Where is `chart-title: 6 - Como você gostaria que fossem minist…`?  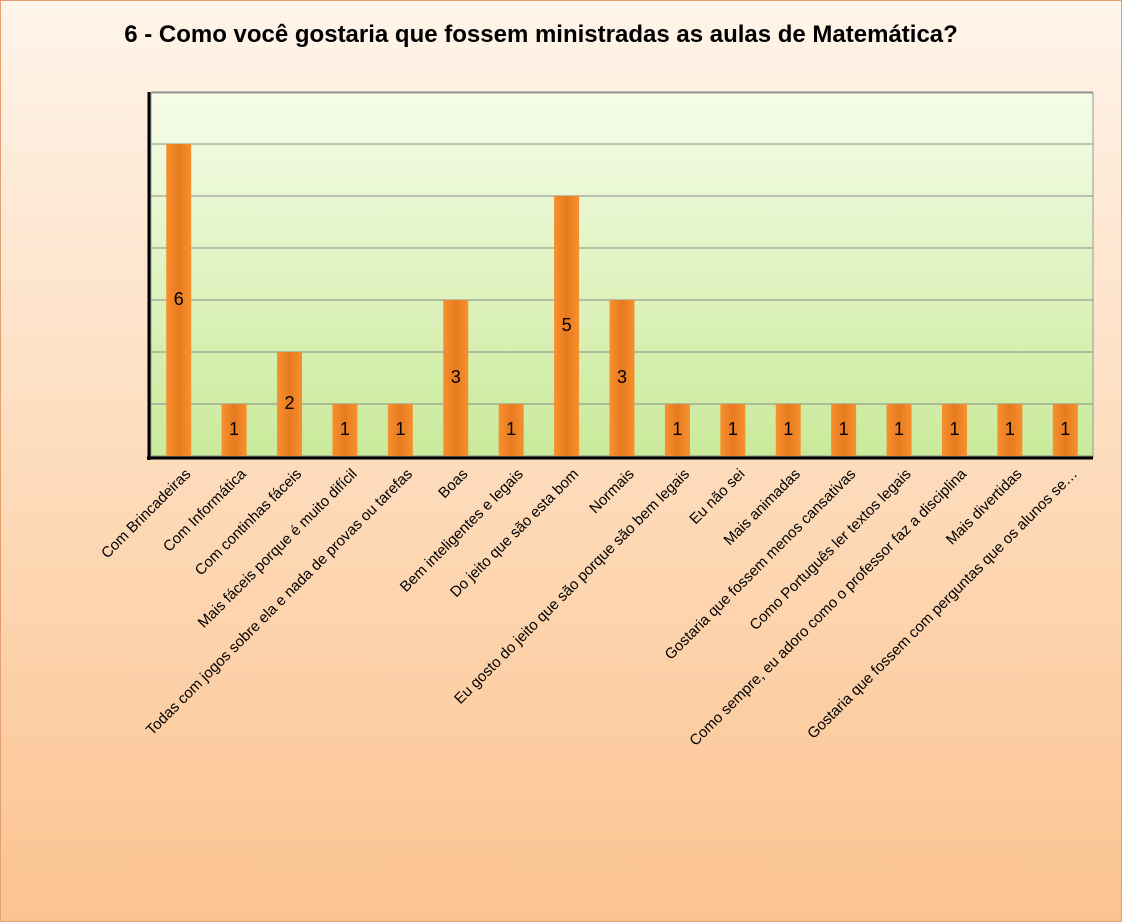
chart-title: 6 - Como você gostaria que fossem minist… is located at coordinates (541, 34).